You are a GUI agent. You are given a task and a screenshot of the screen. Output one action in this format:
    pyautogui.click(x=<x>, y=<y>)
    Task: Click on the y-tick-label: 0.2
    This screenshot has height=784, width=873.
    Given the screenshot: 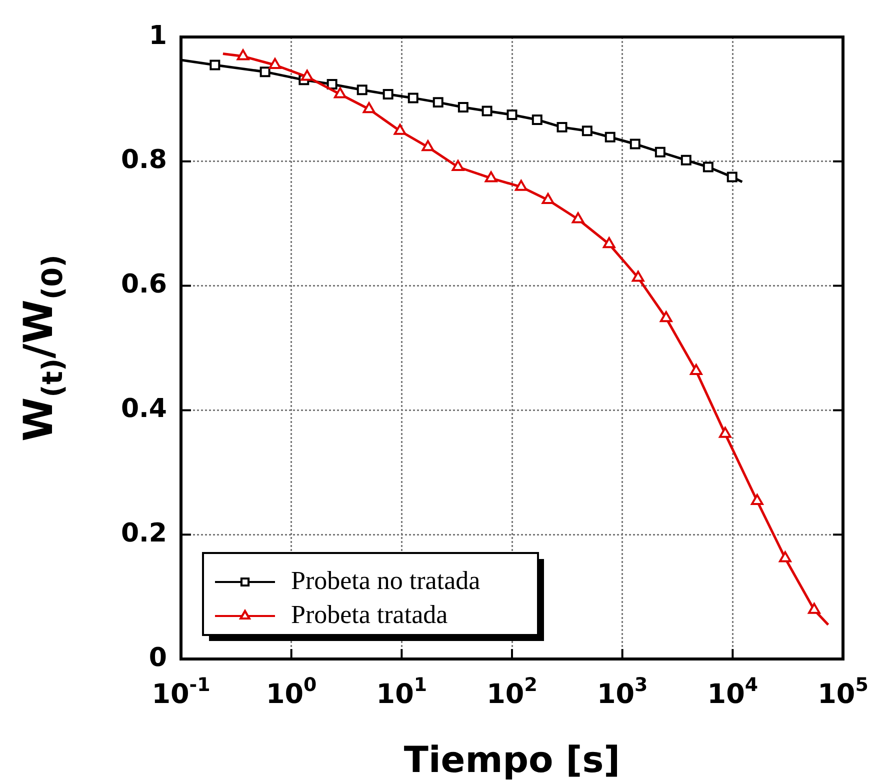 What is the action you would take?
    pyautogui.click(x=143, y=533)
    